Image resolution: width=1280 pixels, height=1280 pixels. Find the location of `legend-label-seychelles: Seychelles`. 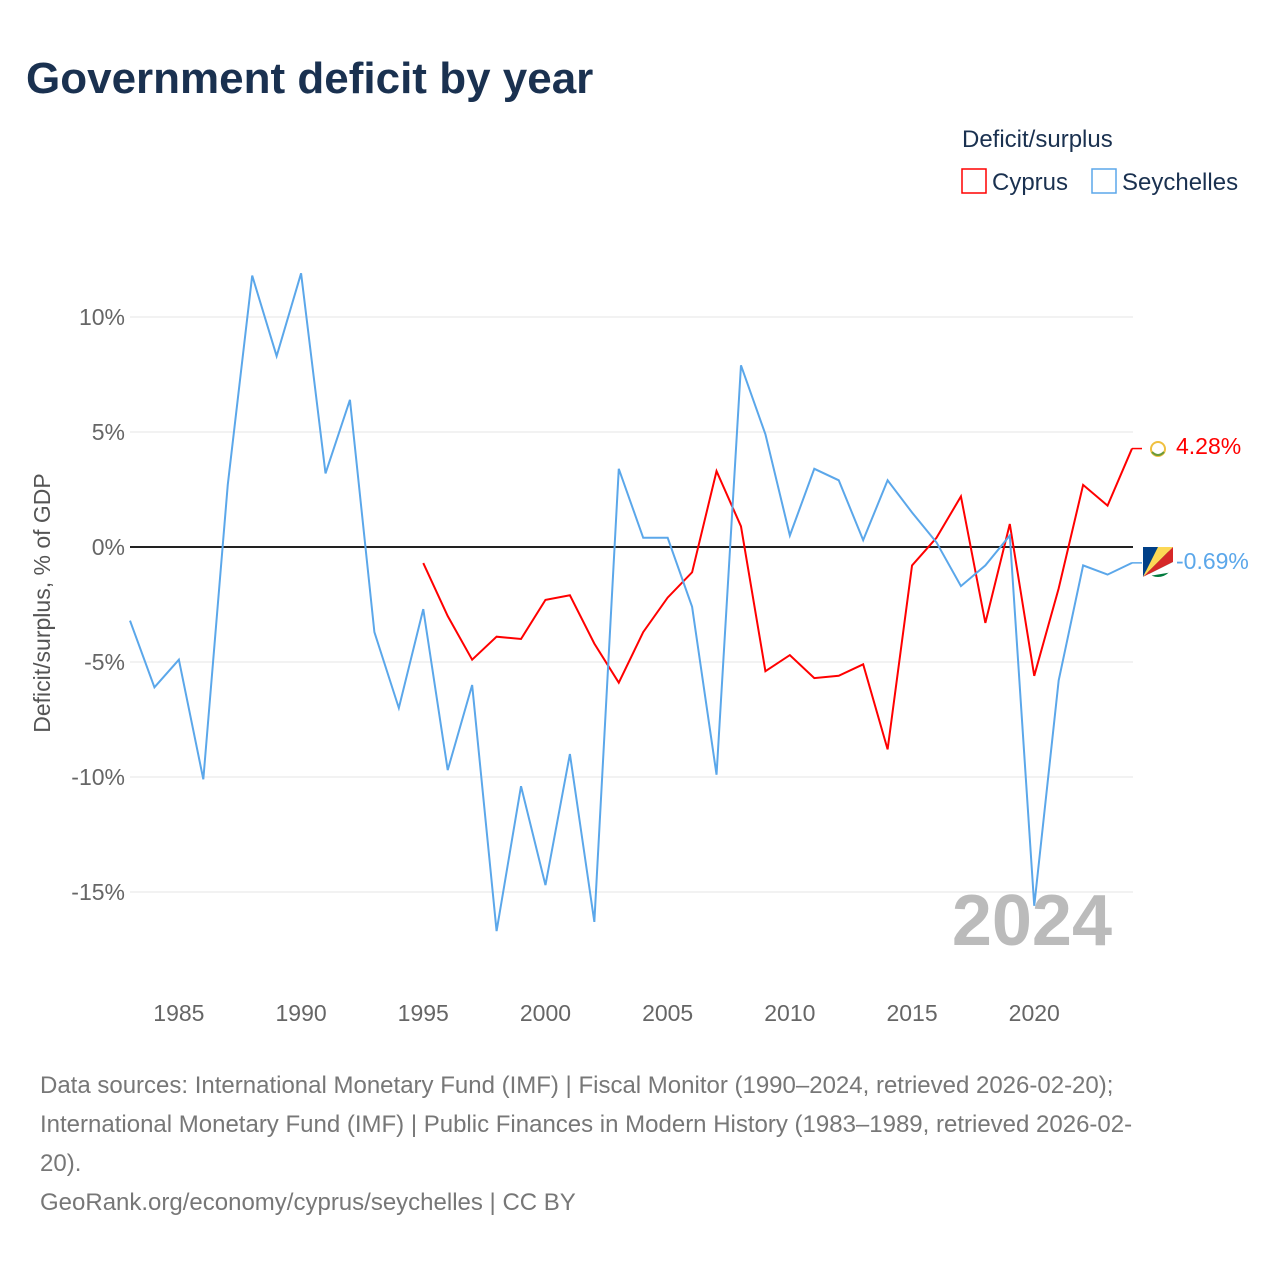

legend-label-seychelles: Seychelles is located at coordinates (1180, 182).